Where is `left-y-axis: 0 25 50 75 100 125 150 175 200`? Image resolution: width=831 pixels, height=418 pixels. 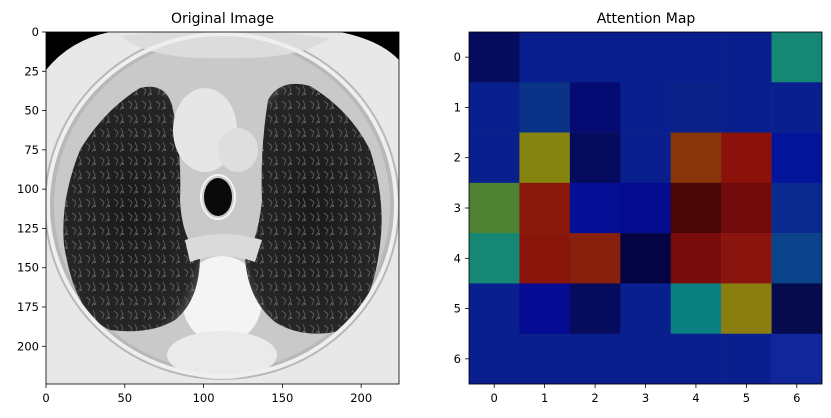
left-y-axis: 0 25 50 75 100 125 150 175 200 is located at coordinates (31, 189).